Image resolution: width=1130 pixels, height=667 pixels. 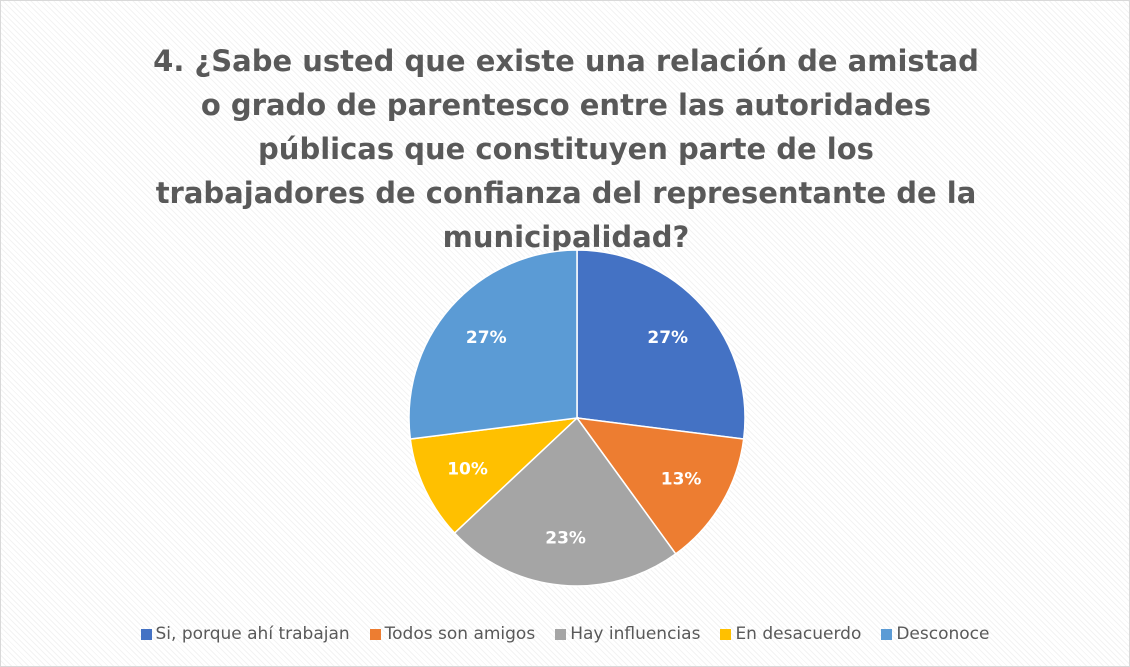 I want to click on legend-label: Hay influencias, so click(x=635, y=634).